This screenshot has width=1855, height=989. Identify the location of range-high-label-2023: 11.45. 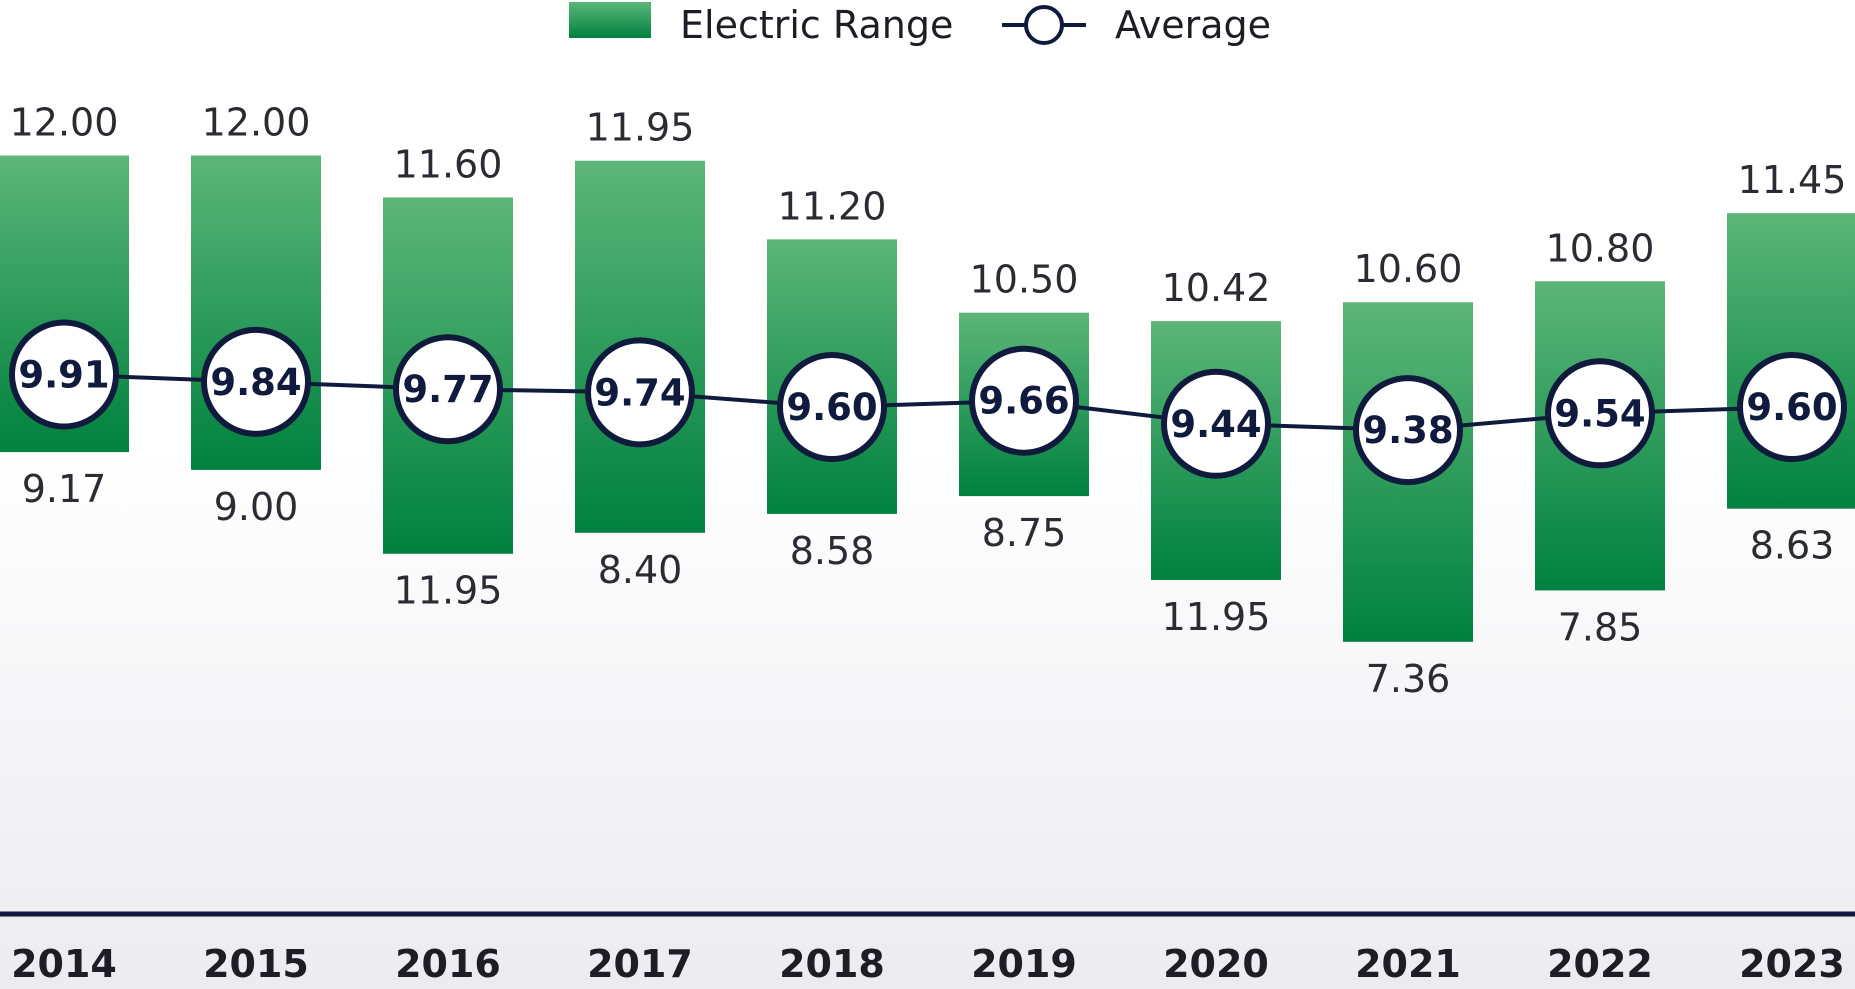
(1792, 180).